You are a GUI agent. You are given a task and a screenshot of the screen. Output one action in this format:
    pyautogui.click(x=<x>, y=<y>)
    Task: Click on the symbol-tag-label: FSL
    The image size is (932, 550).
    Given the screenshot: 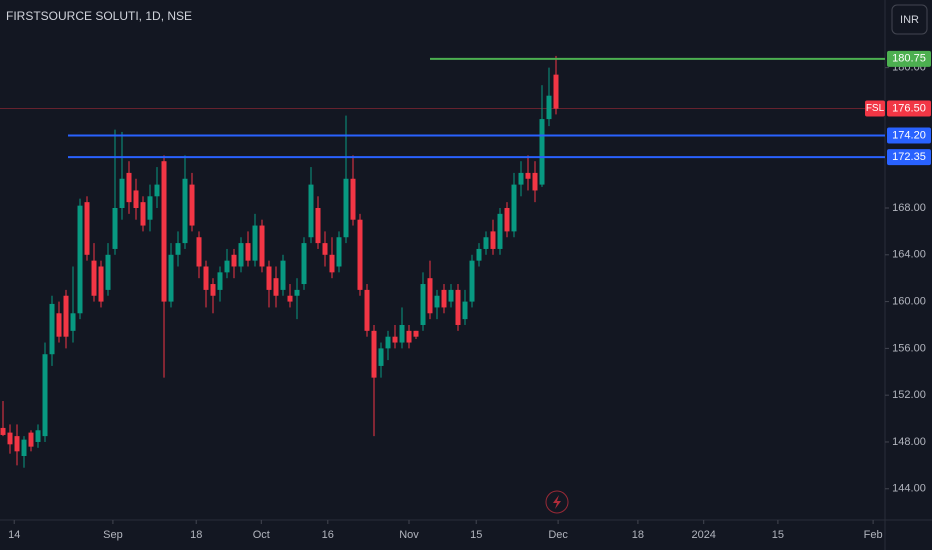 What is the action you would take?
    pyautogui.click(x=875, y=108)
    